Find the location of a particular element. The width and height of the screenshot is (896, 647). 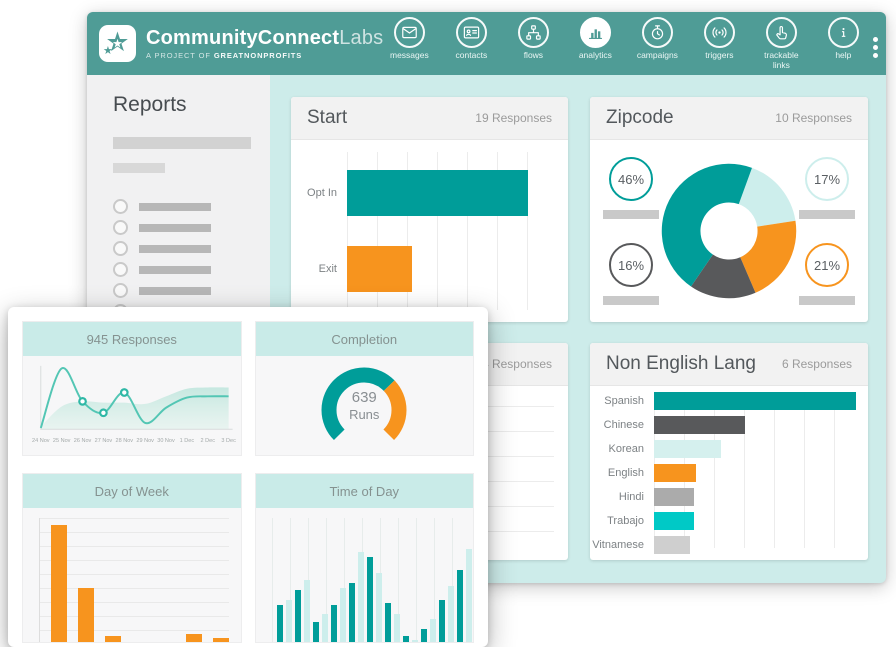

badge-column-right: 17% 21% is located at coordinates (827, 231).